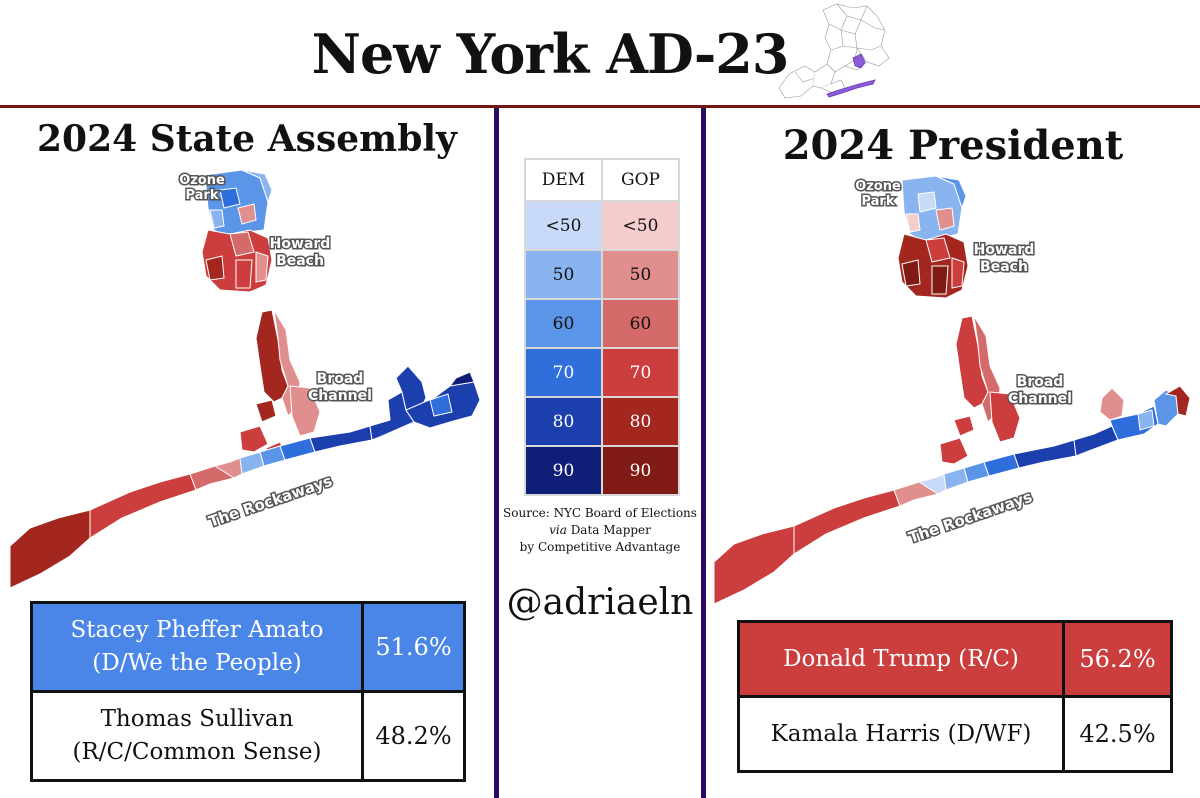 The height and width of the screenshot is (798, 1200). What do you see at coordinates (640, 274) in the screenshot?
I see `legend-swatch-gop: 50` at bounding box center [640, 274].